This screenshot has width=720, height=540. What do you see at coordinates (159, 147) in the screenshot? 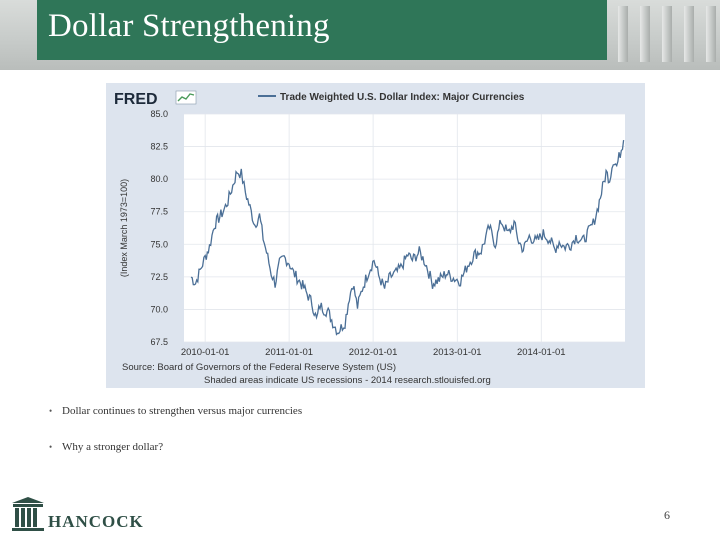
I see `y-tick-label: 82.5` at bounding box center [159, 147].